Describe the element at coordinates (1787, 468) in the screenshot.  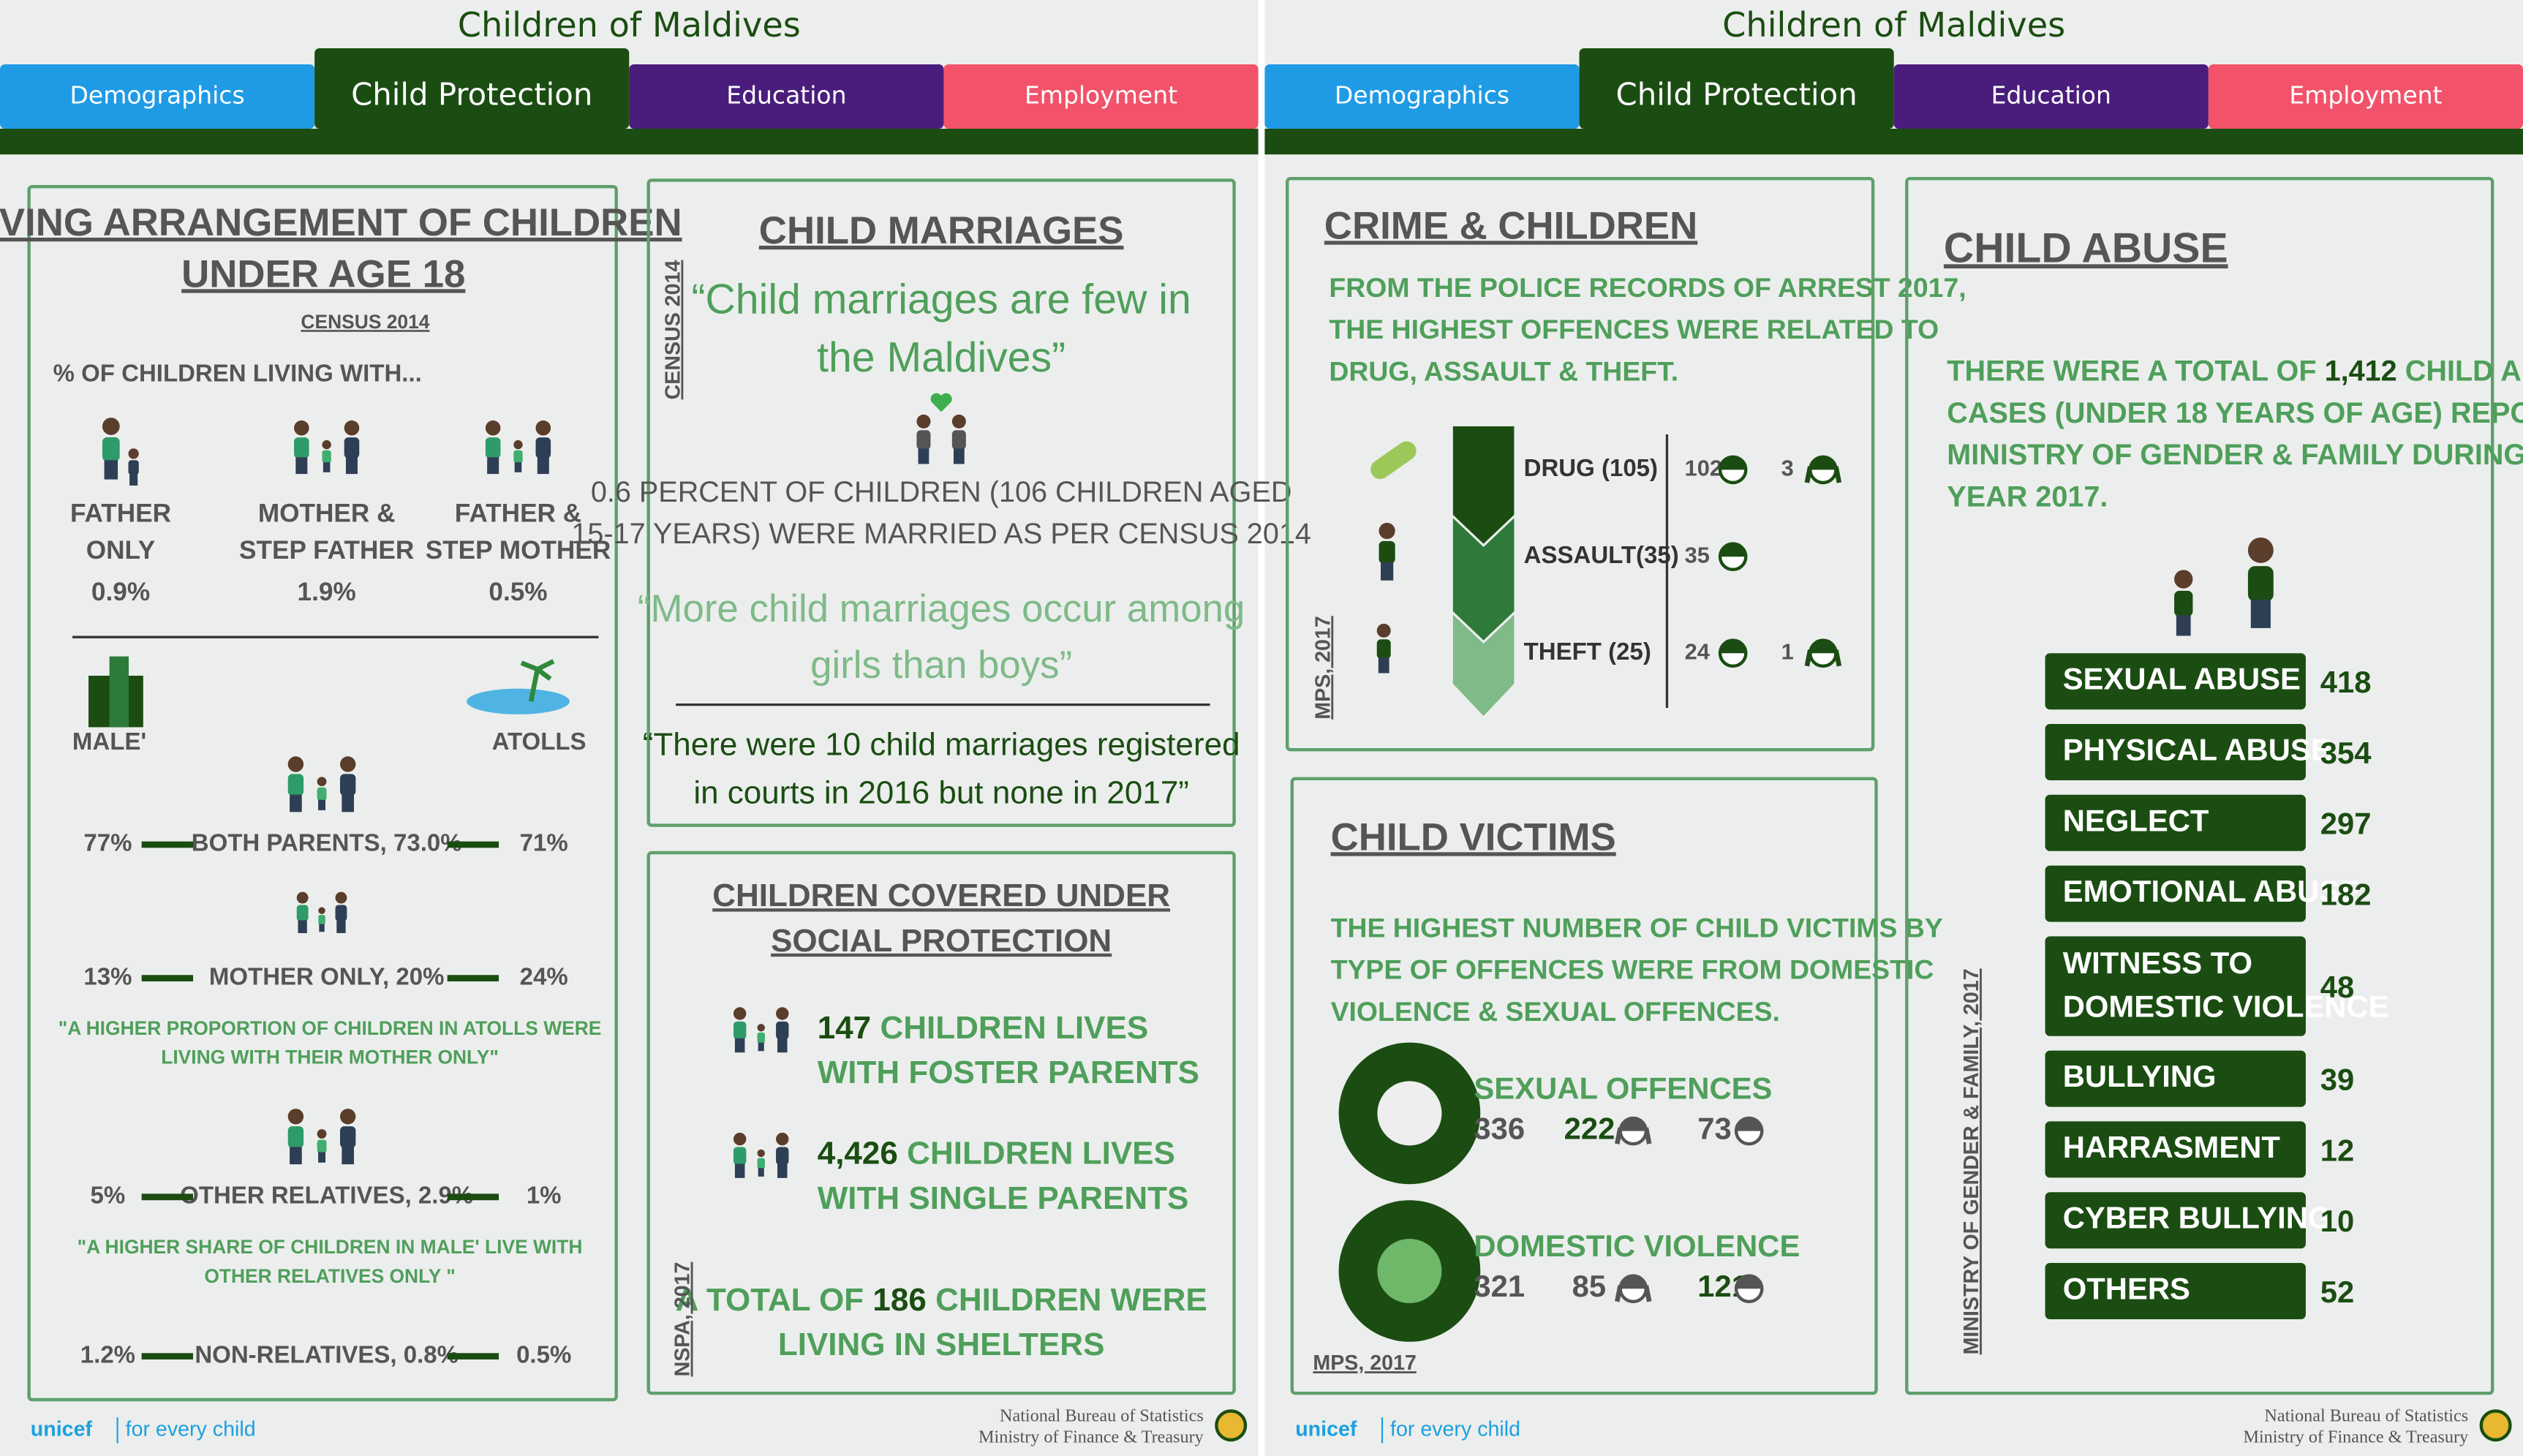
I see `value: 3` at that location.